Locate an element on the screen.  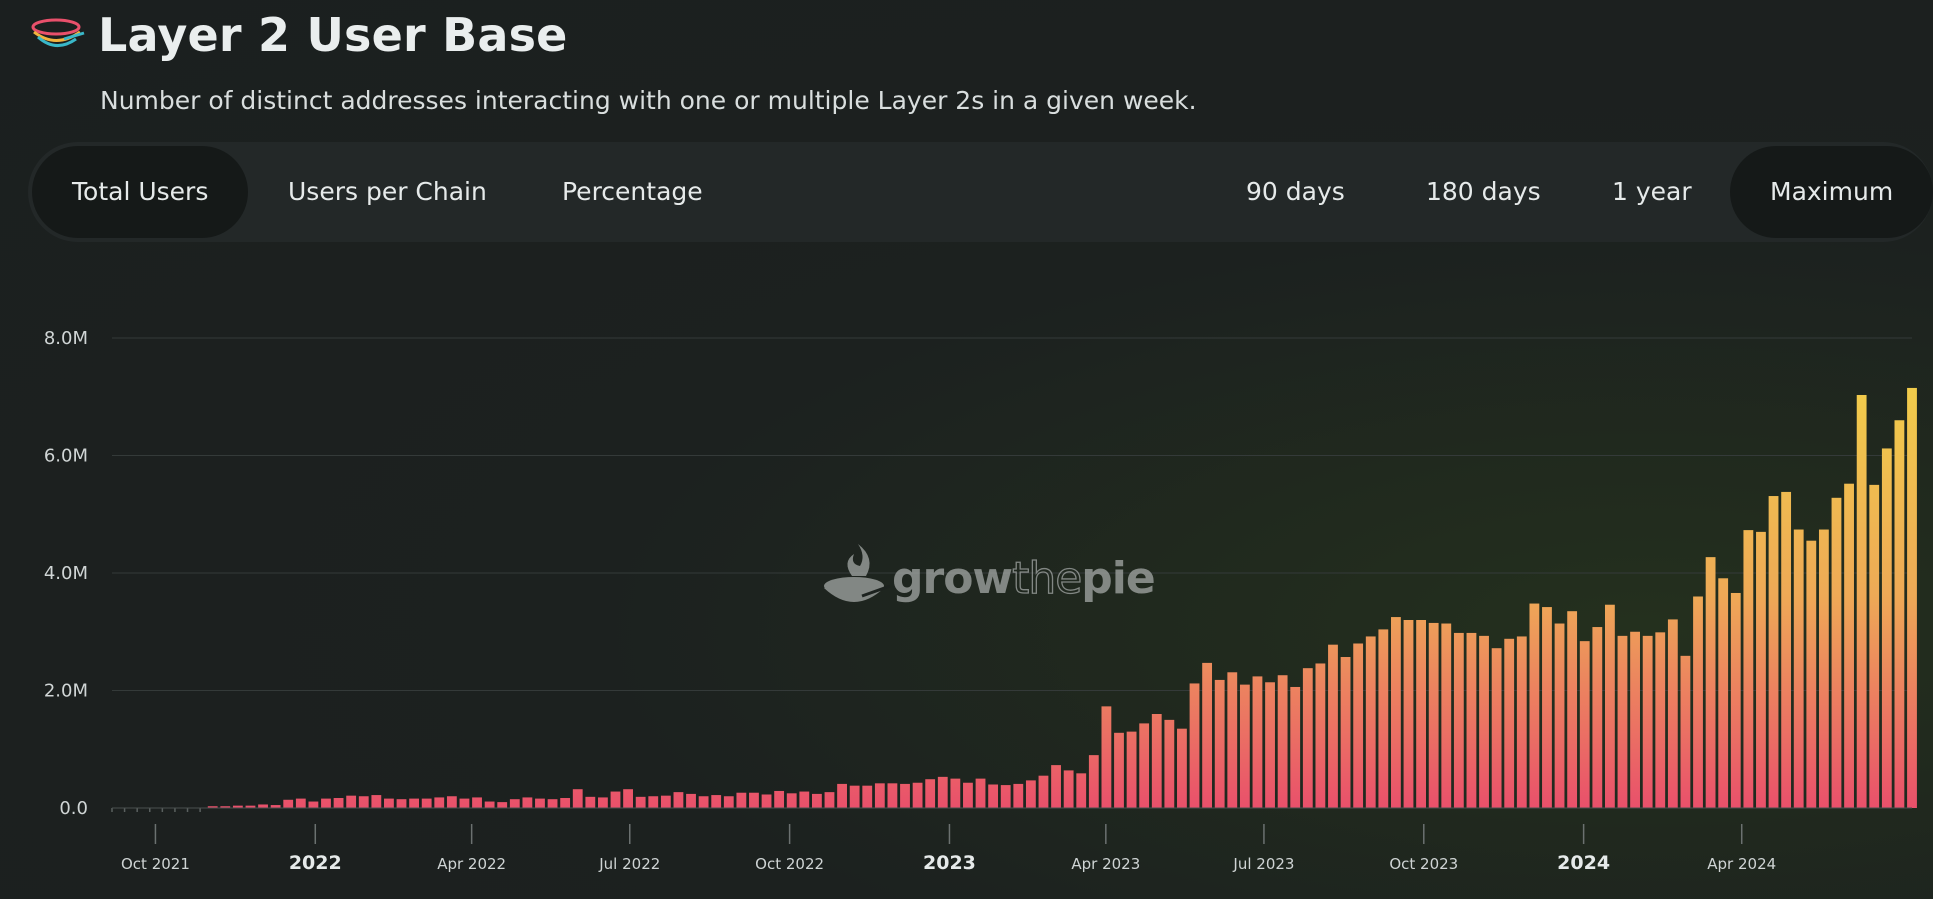
metric-percentage-button: Percentage is located at coordinates (632, 191).